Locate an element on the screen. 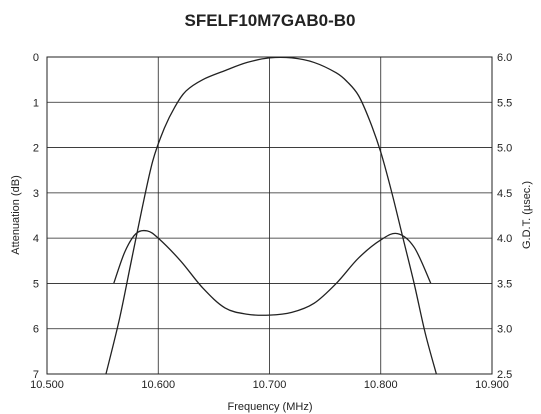 The image size is (541, 414). y-left-tick-label: 6 is located at coordinates (36, 330).